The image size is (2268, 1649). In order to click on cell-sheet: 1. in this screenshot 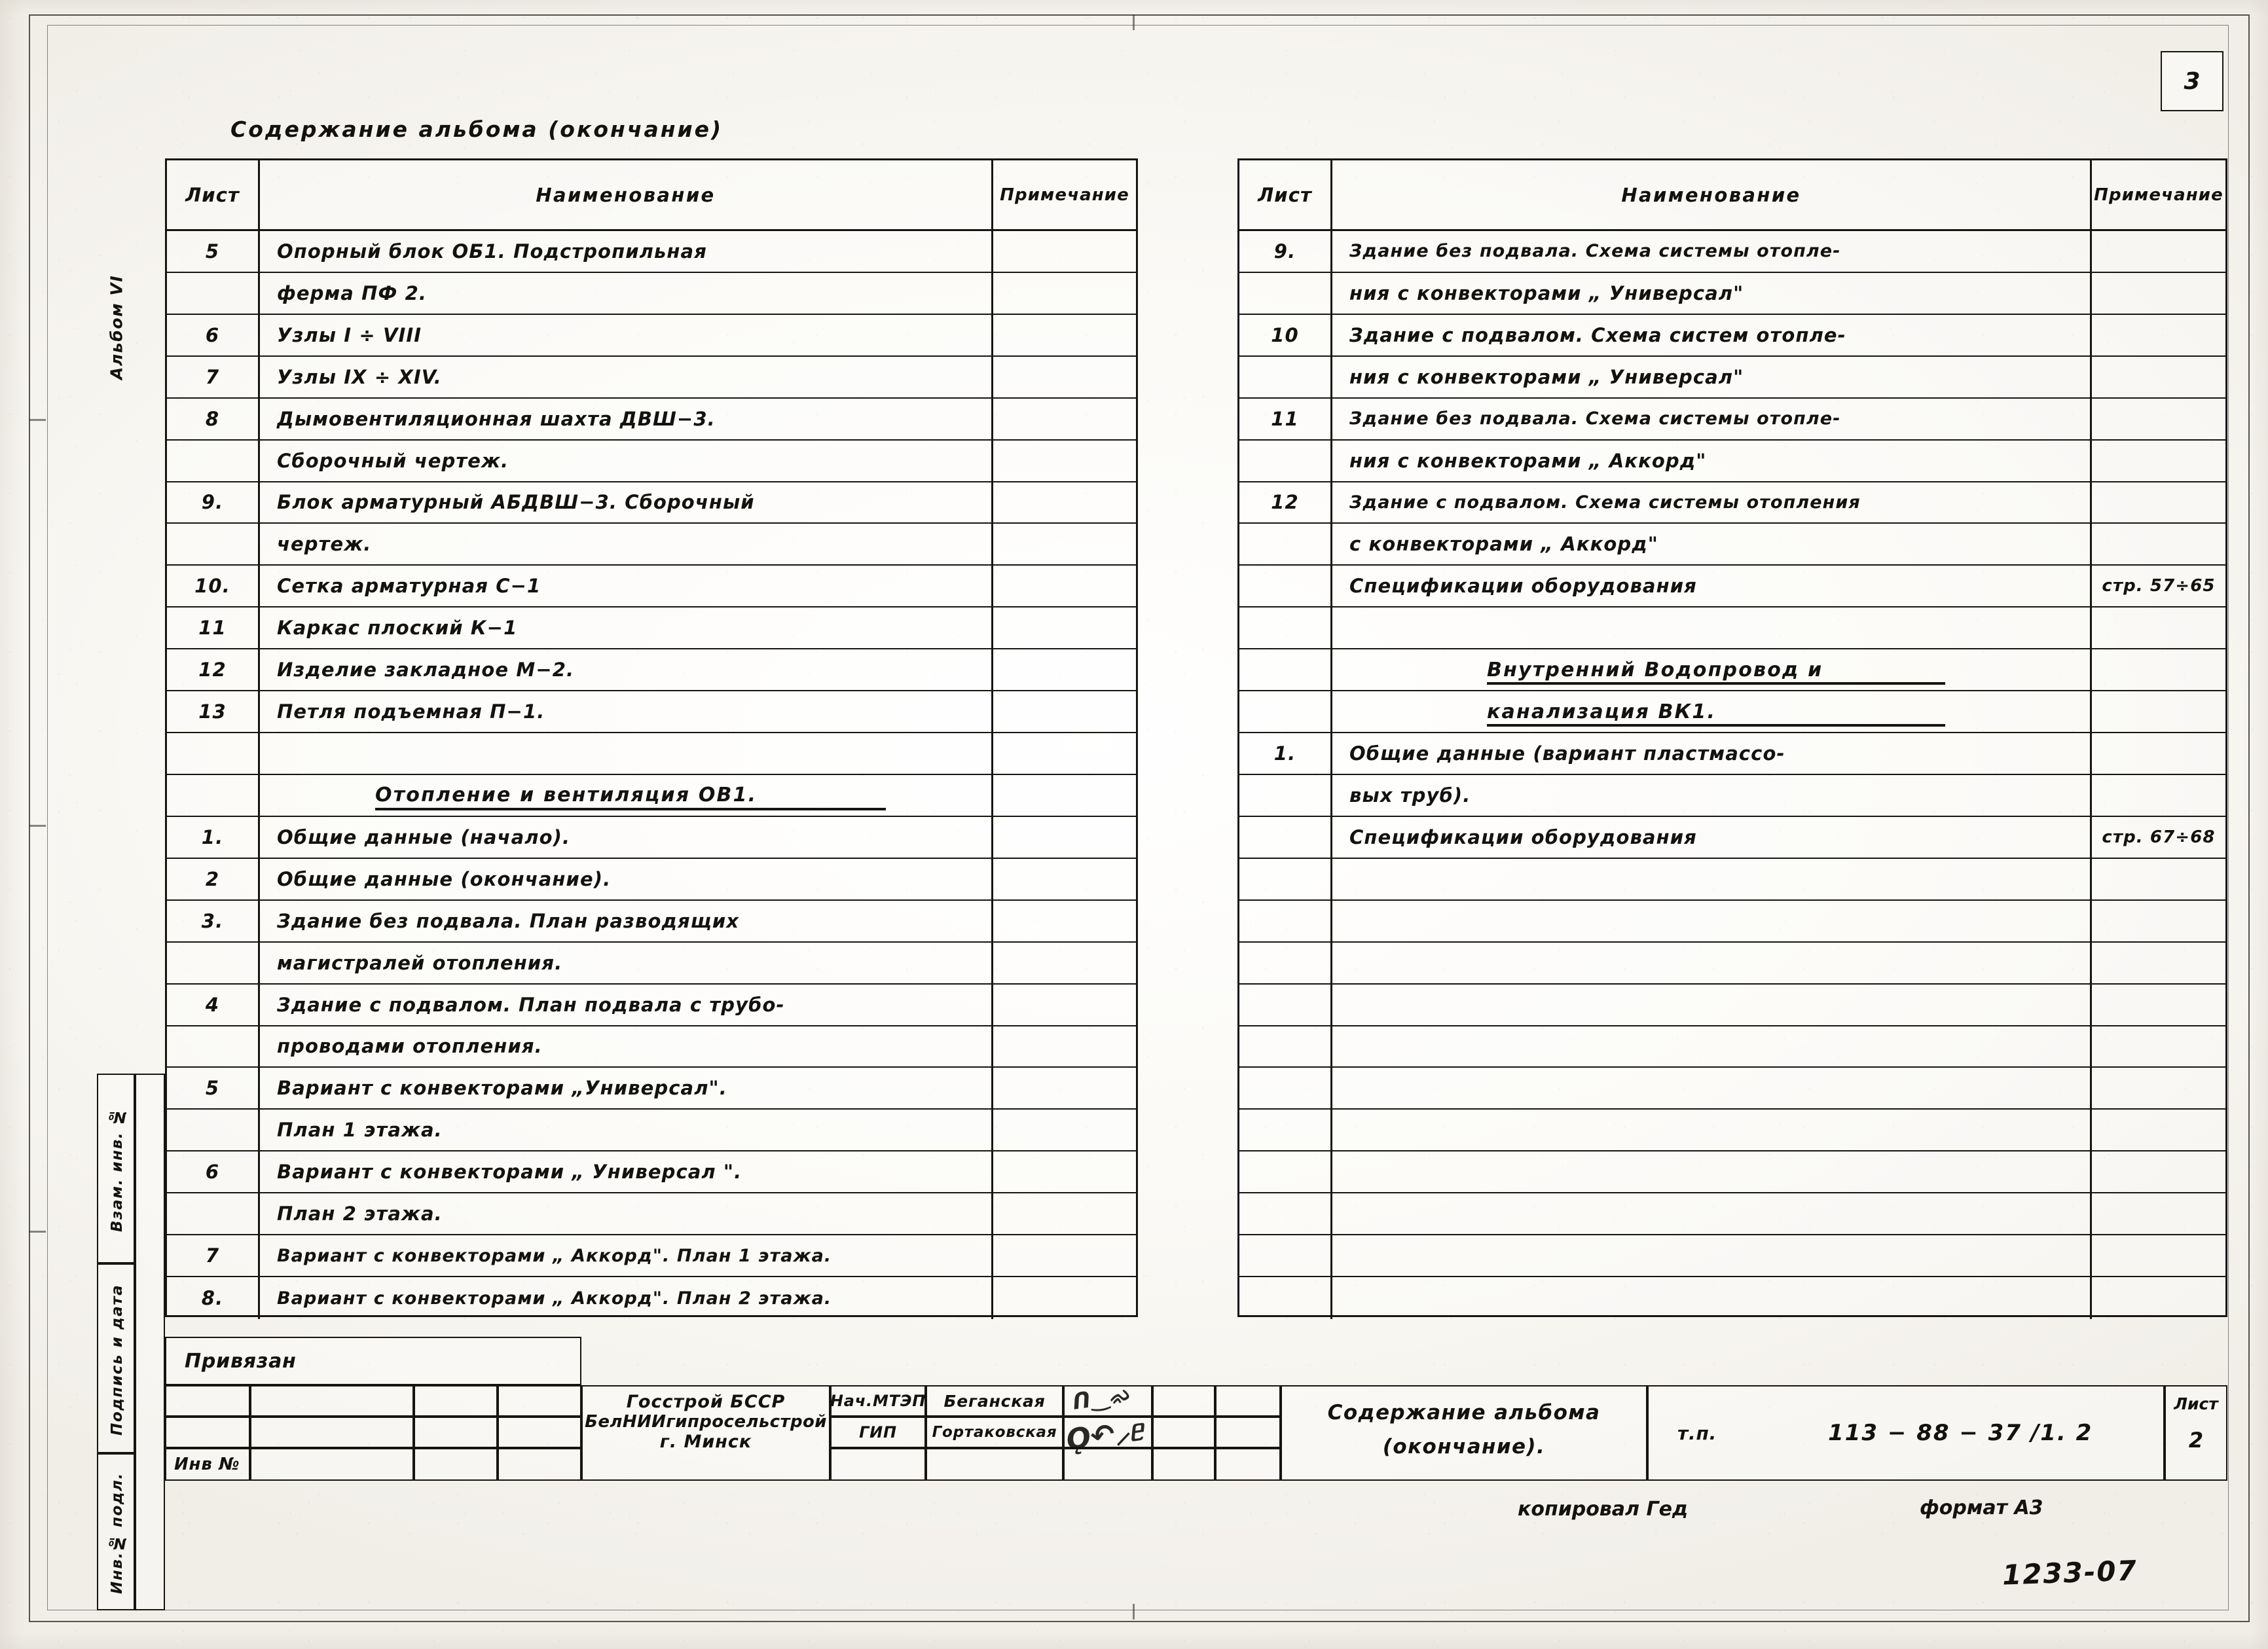, I will do `click(1285, 753)`.